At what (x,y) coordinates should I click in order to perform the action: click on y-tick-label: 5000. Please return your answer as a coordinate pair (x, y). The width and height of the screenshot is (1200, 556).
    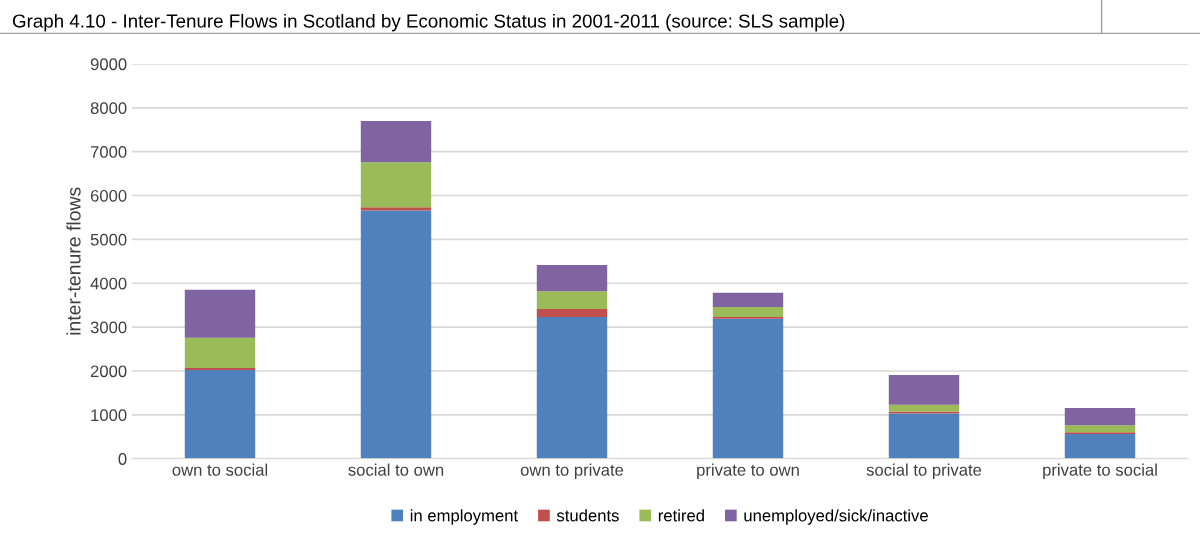
    Looking at the image, I should click on (108, 239).